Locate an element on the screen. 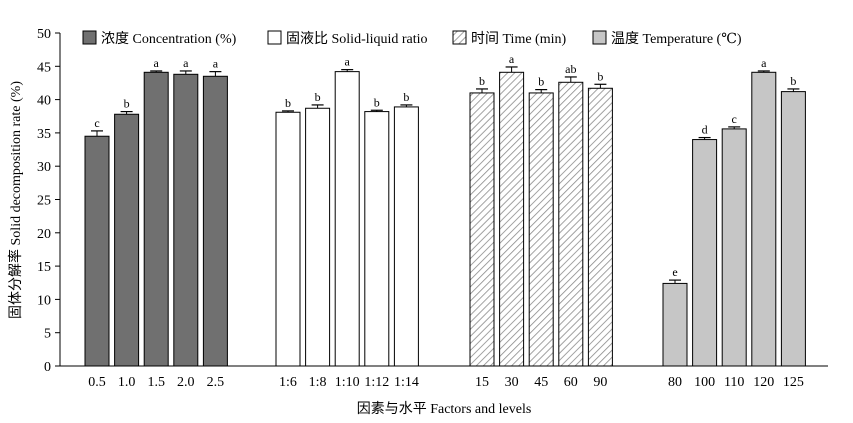 Image resolution: width=853 pixels, height=423 pixels. y-tick-label: 0 is located at coordinates (47, 367).